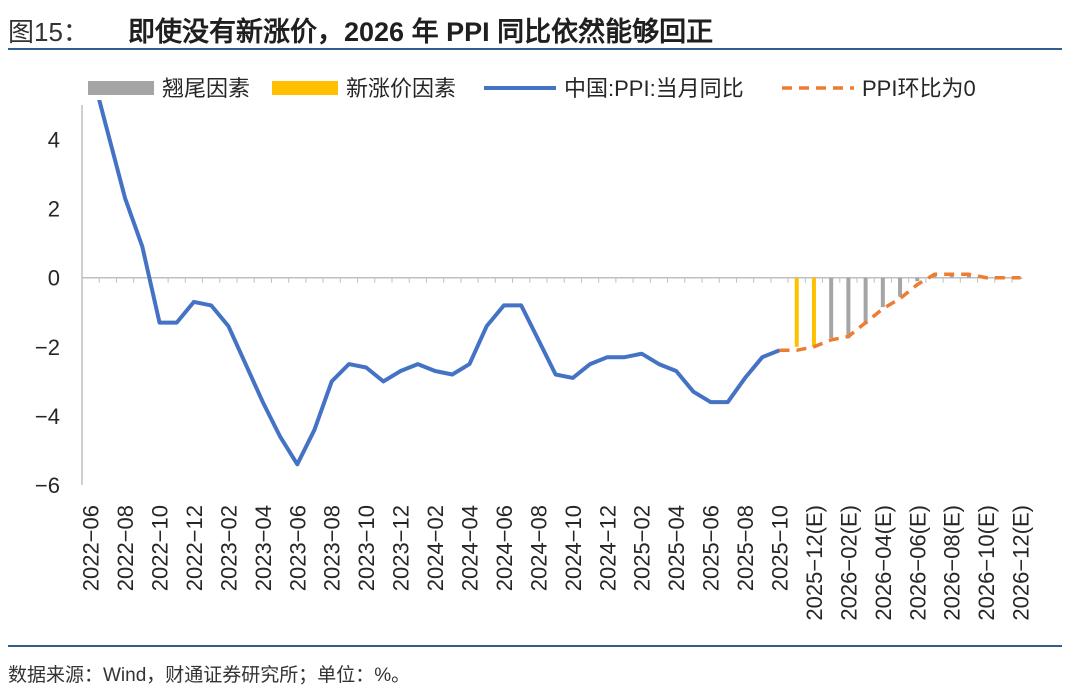 This screenshot has width=1080, height=695. I want to click on y-tick-label: −2, so click(47, 347).